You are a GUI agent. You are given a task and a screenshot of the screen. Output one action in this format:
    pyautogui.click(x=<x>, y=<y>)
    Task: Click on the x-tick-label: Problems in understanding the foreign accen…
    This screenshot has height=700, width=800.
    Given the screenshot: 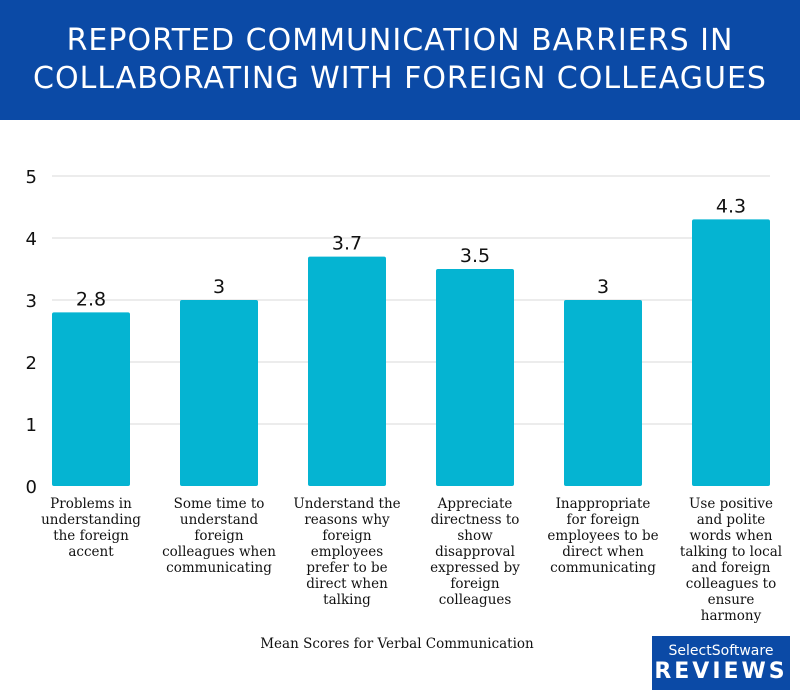 What is the action you would take?
    pyautogui.click(x=91, y=528)
    